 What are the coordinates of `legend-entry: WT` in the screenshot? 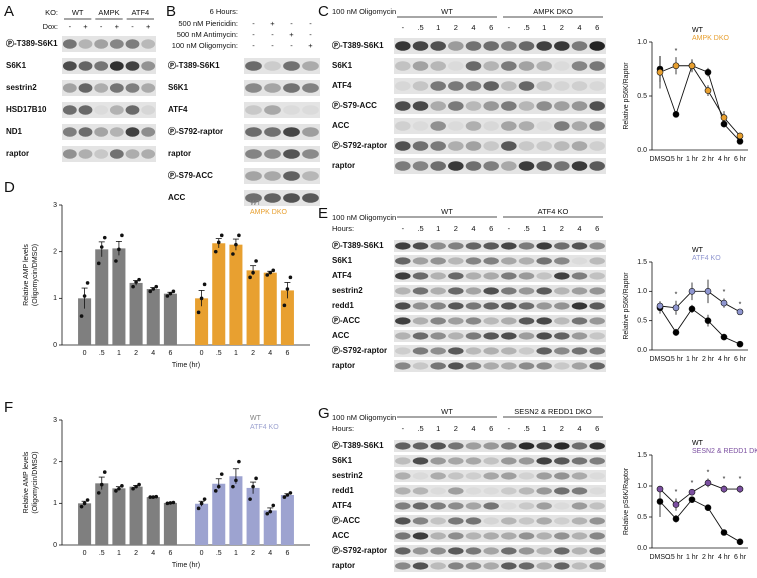 It's located at (256, 203).